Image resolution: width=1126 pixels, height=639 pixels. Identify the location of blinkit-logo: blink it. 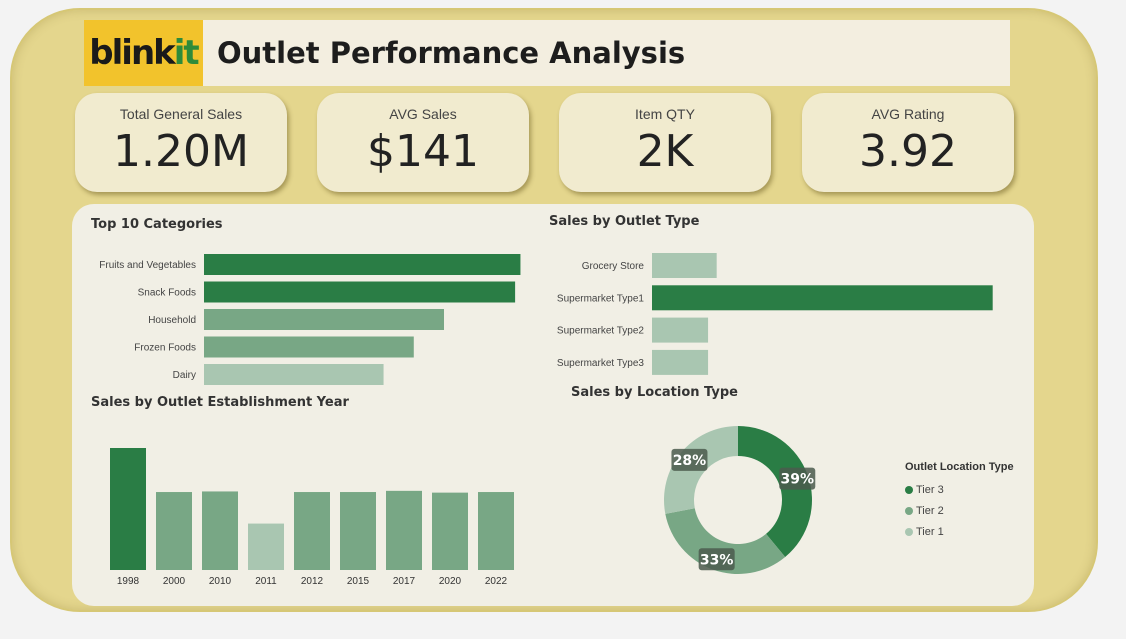
(143, 53).